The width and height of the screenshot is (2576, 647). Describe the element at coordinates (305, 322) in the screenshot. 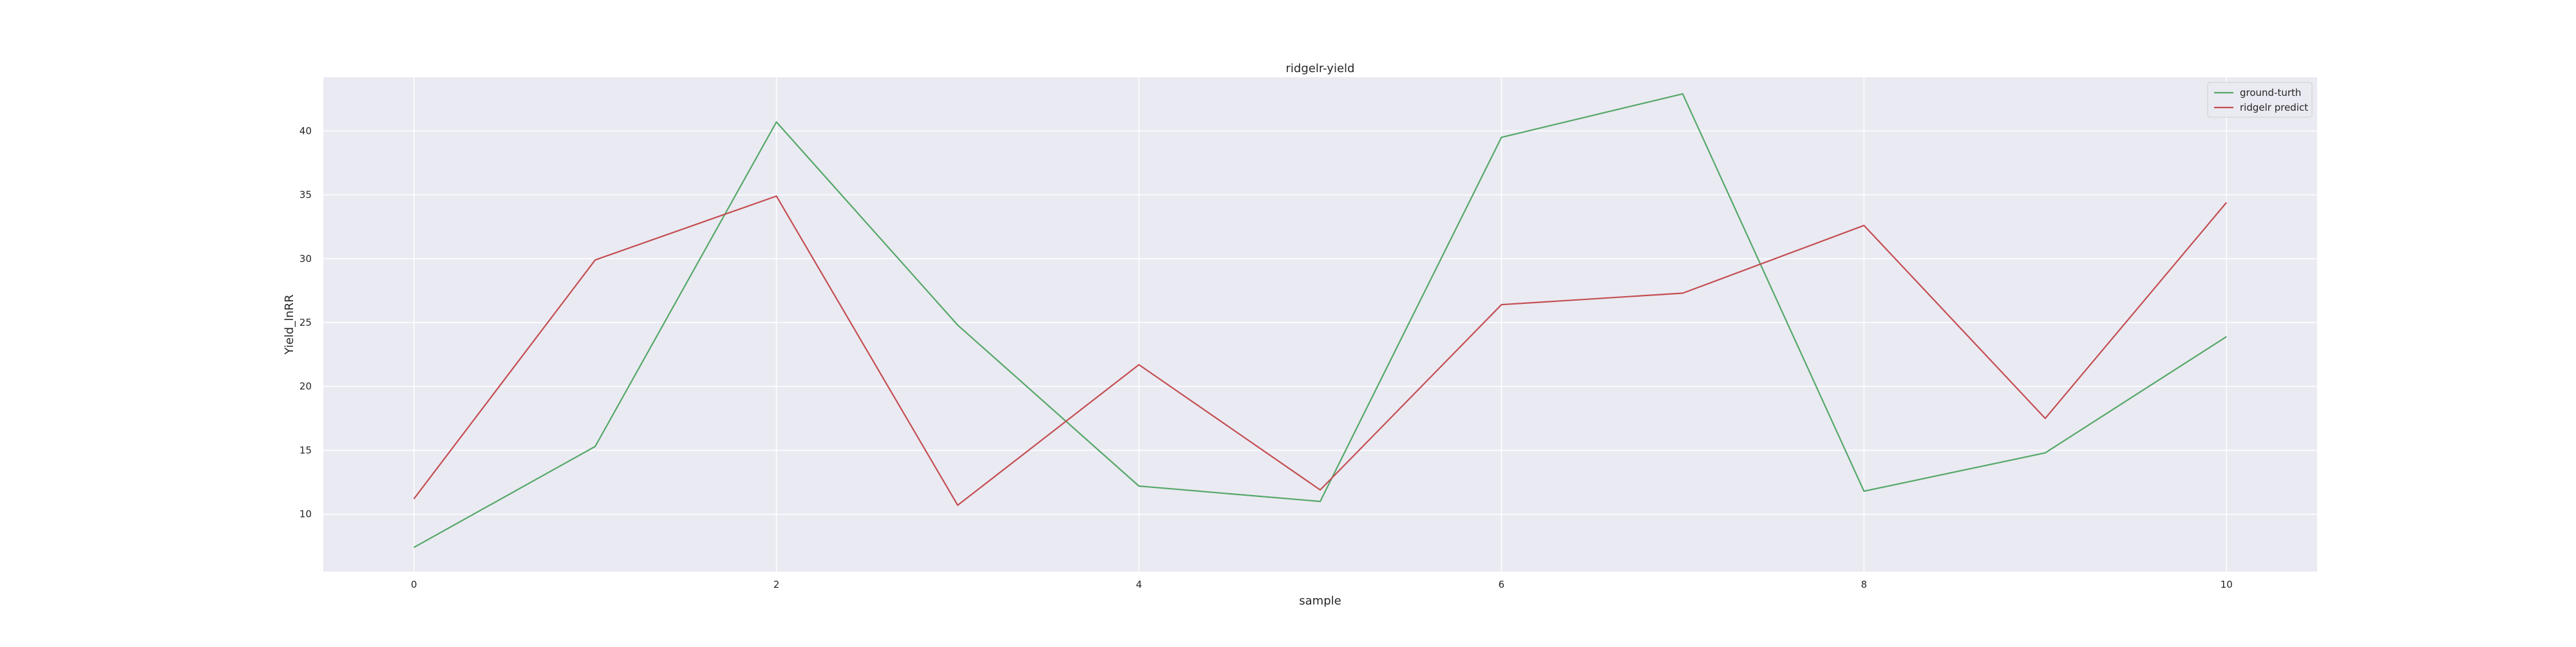

I see `y-tick-label: 25` at that location.